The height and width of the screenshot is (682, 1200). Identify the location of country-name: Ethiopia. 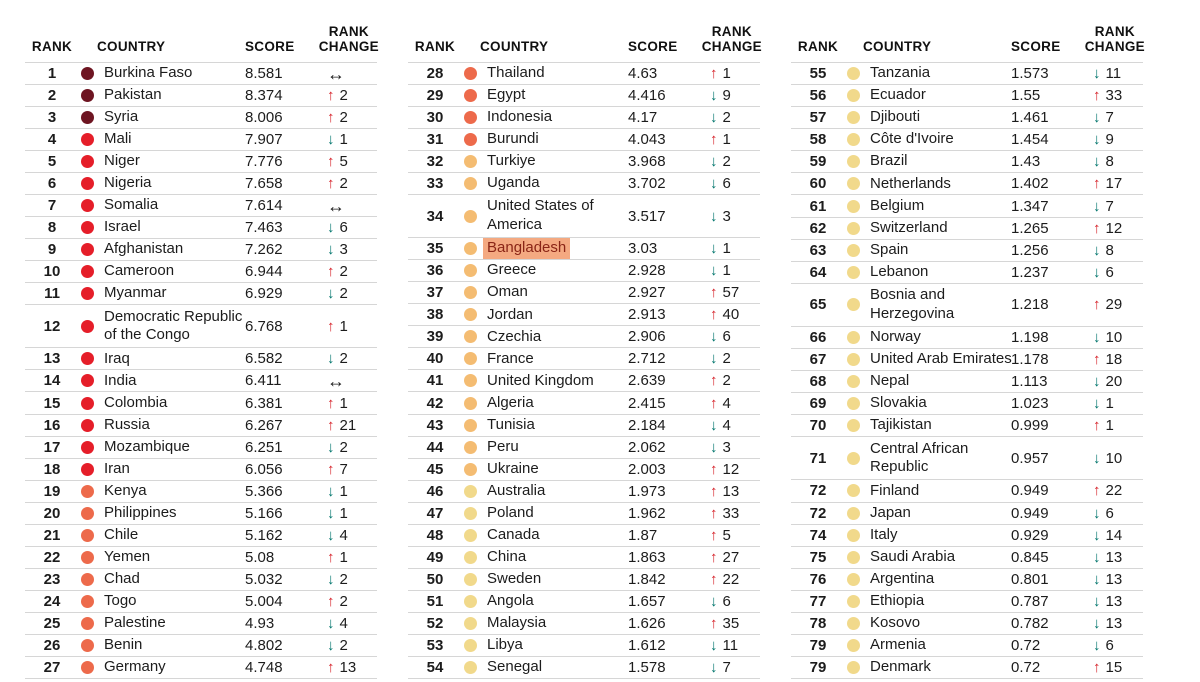
(897, 600).